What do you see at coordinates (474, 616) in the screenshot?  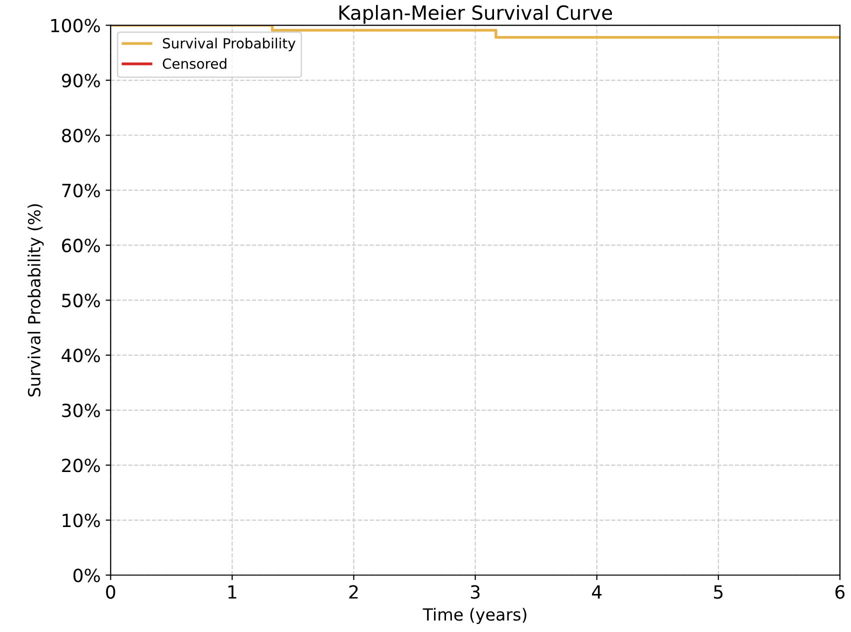 I see `x-axis-title: Time (years)` at bounding box center [474, 616].